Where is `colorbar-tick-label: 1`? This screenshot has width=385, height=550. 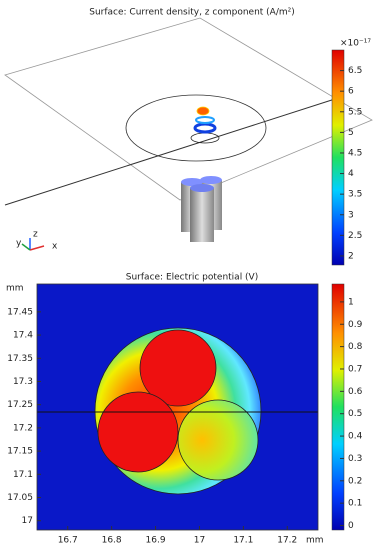
colorbar-tick-label: 1 is located at coordinates (351, 302).